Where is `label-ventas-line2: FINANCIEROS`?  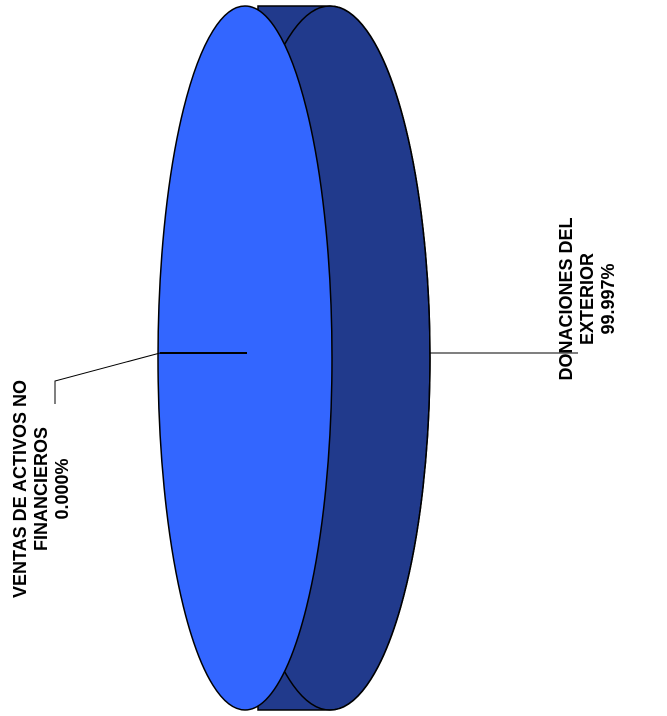 label-ventas-line2: FINANCIEROS is located at coordinates (41, 489).